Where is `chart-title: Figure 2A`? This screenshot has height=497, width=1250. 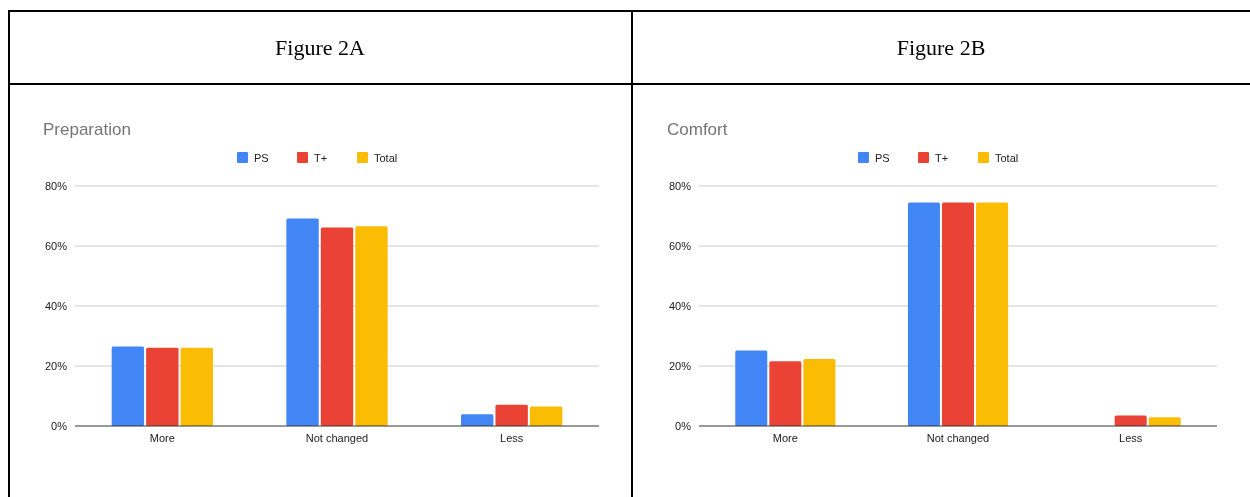 chart-title: Figure 2A is located at coordinates (320, 47).